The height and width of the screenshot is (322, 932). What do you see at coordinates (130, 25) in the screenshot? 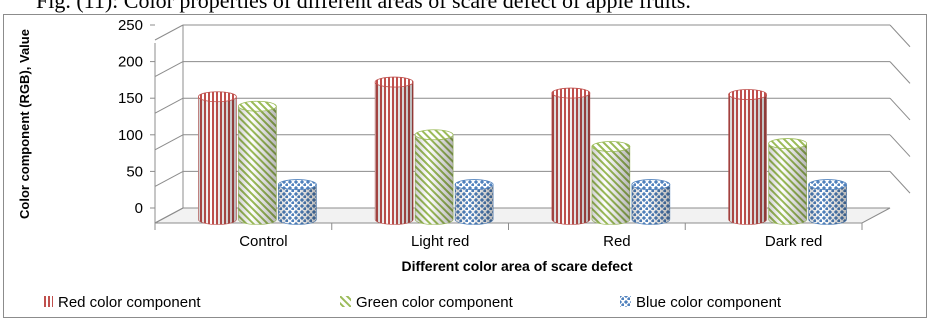
I see `y-tick-label: 250` at bounding box center [130, 25].